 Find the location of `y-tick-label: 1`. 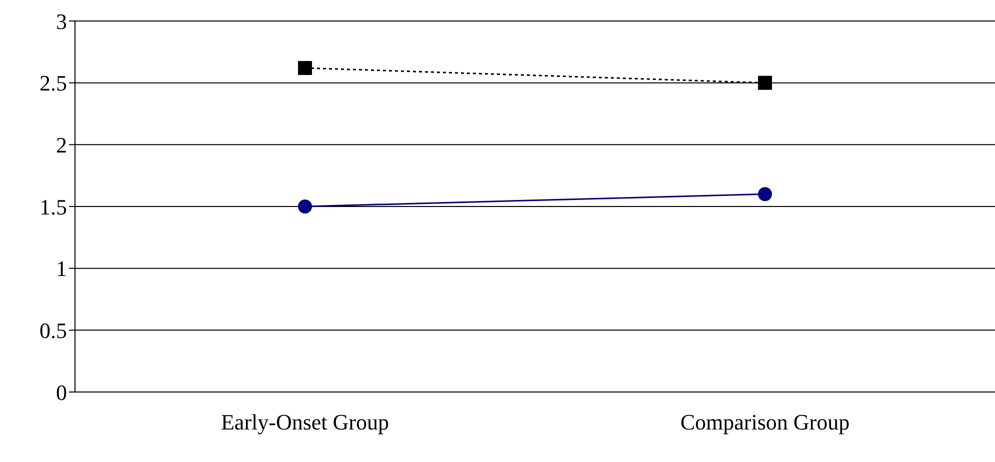

y-tick-label: 1 is located at coordinates (61, 269).